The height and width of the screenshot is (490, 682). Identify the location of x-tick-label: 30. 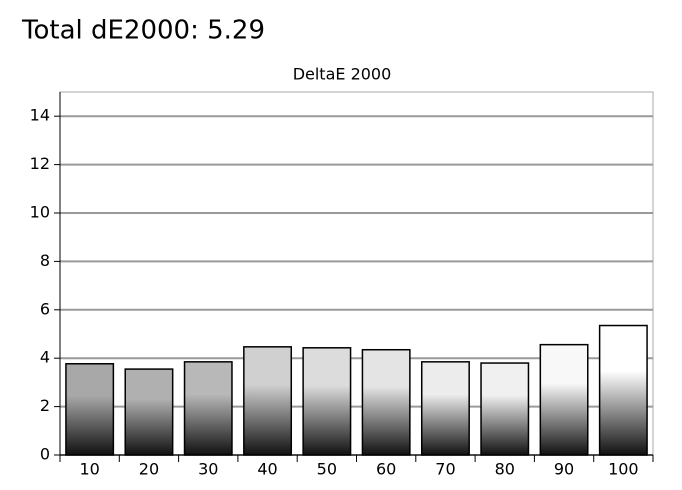
(208, 469).